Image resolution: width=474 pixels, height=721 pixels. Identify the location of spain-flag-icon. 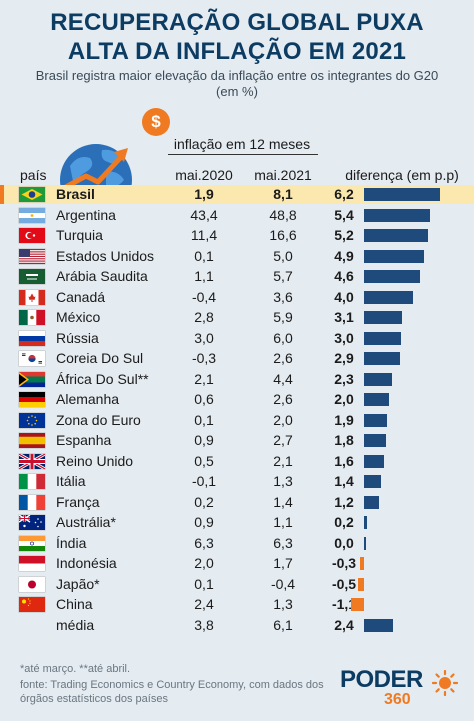
(32, 440).